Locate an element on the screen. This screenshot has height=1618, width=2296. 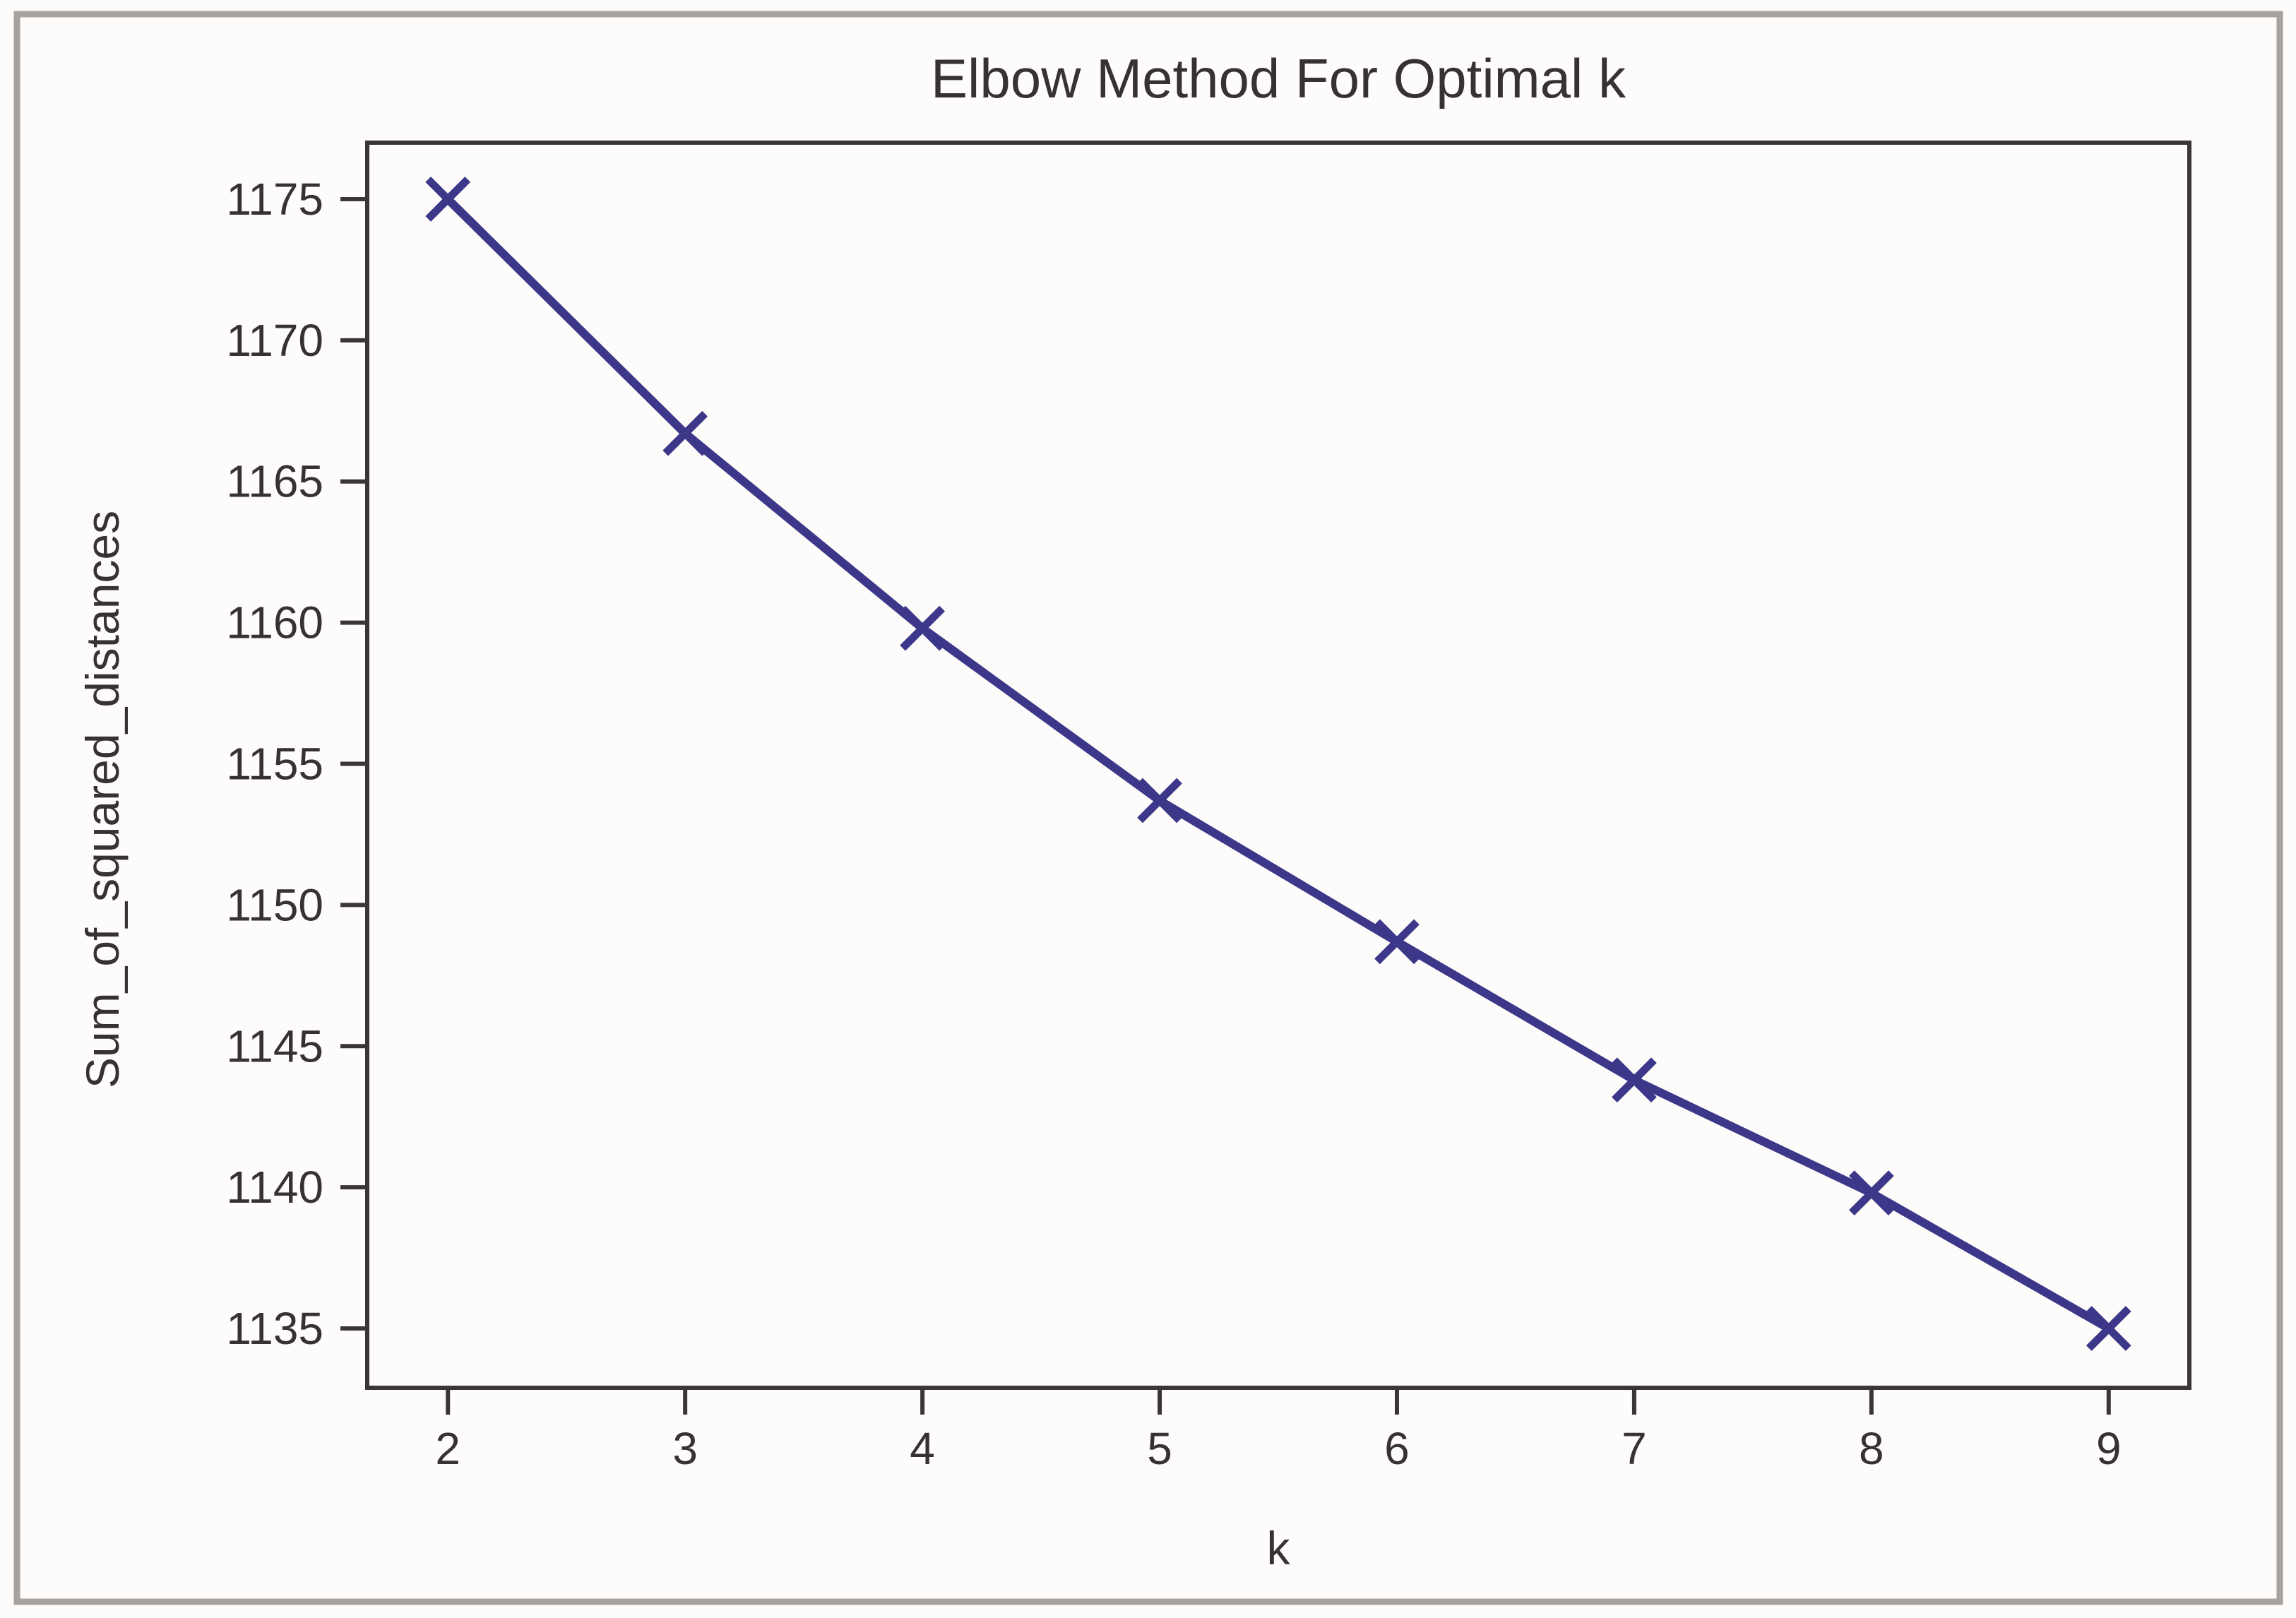
y-axis-ticks: 1135 1140 1145 1150 1155 1160 1165 1170 1175 is located at coordinates (296, 764).